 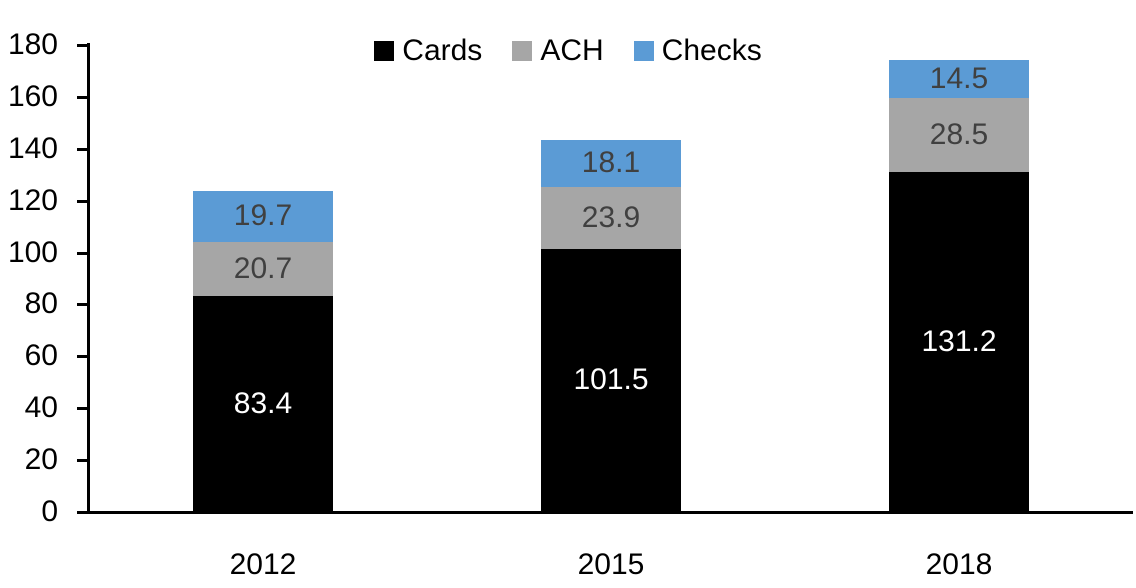 I want to click on bar-value-label: 20.7, so click(x=263, y=268).